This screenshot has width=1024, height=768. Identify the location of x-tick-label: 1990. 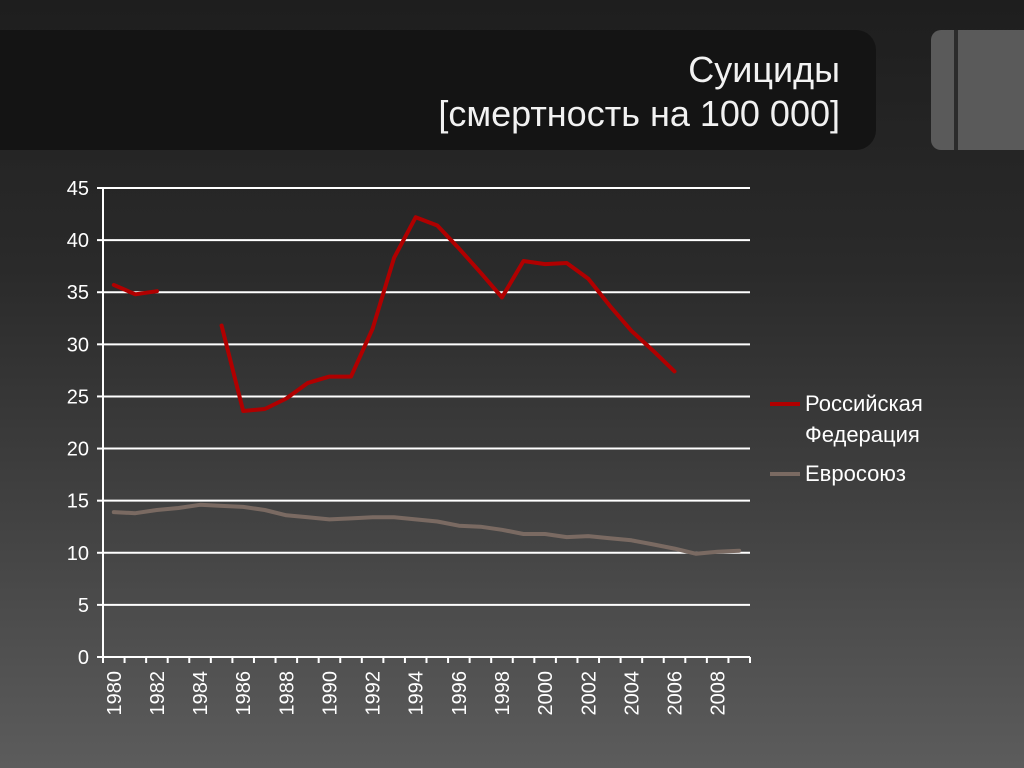
(330, 693).